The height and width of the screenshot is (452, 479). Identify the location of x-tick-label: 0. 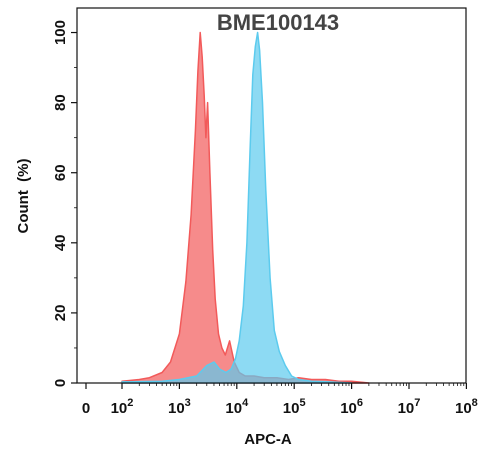
(86, 408).